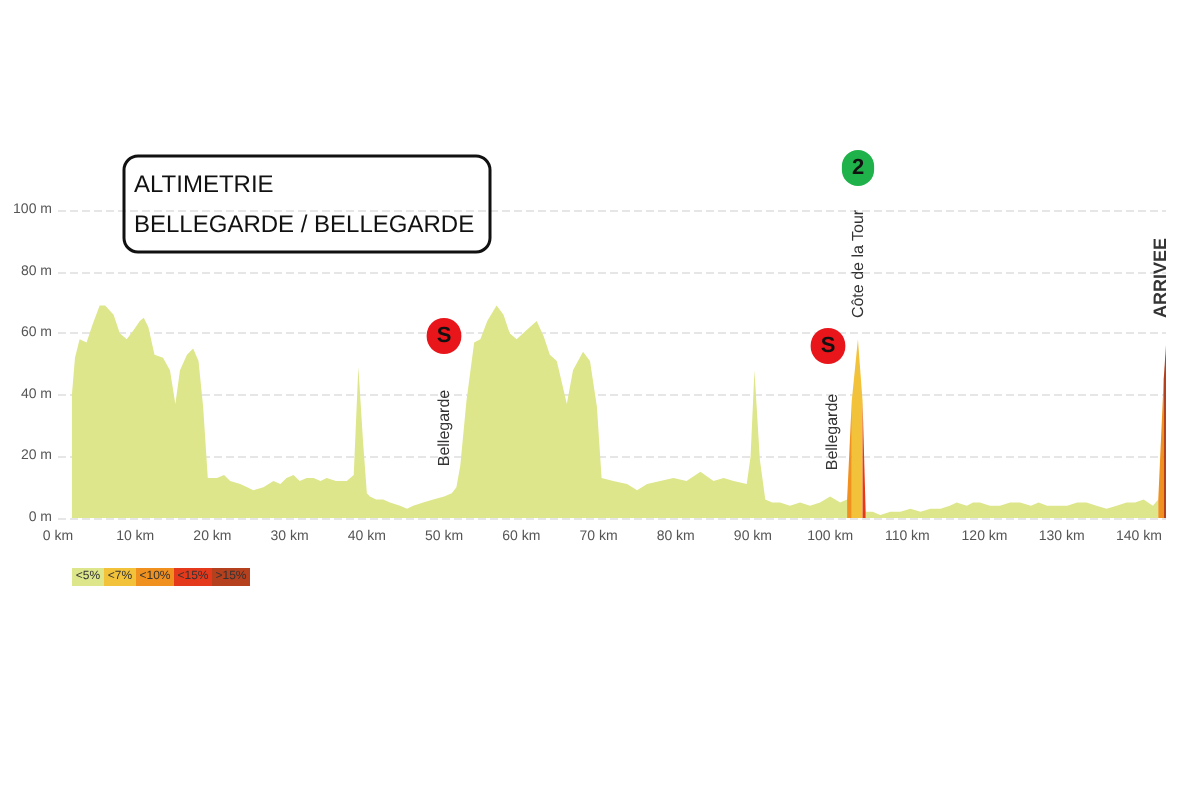  What do you see at coordinates (858, 264) in the screenshot?
I see `annotation: Côte de la Tour` at bounding box center [858, 264].